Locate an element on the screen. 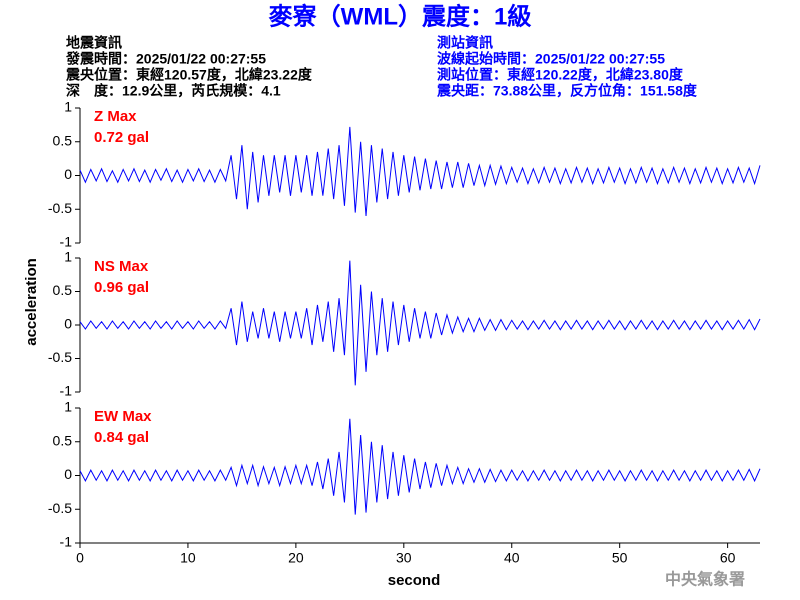  peak-label: 0.96 gal is located at coordinates (121, 287).